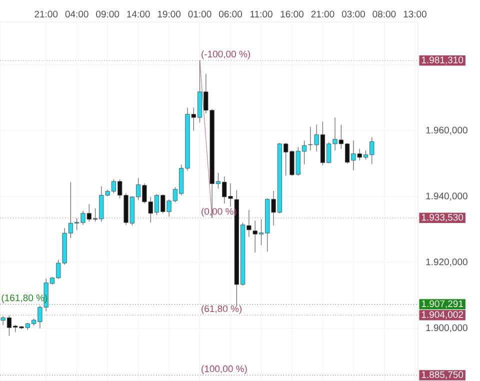  I want to click on x-tick-label: 08:00, so click(384, 14).